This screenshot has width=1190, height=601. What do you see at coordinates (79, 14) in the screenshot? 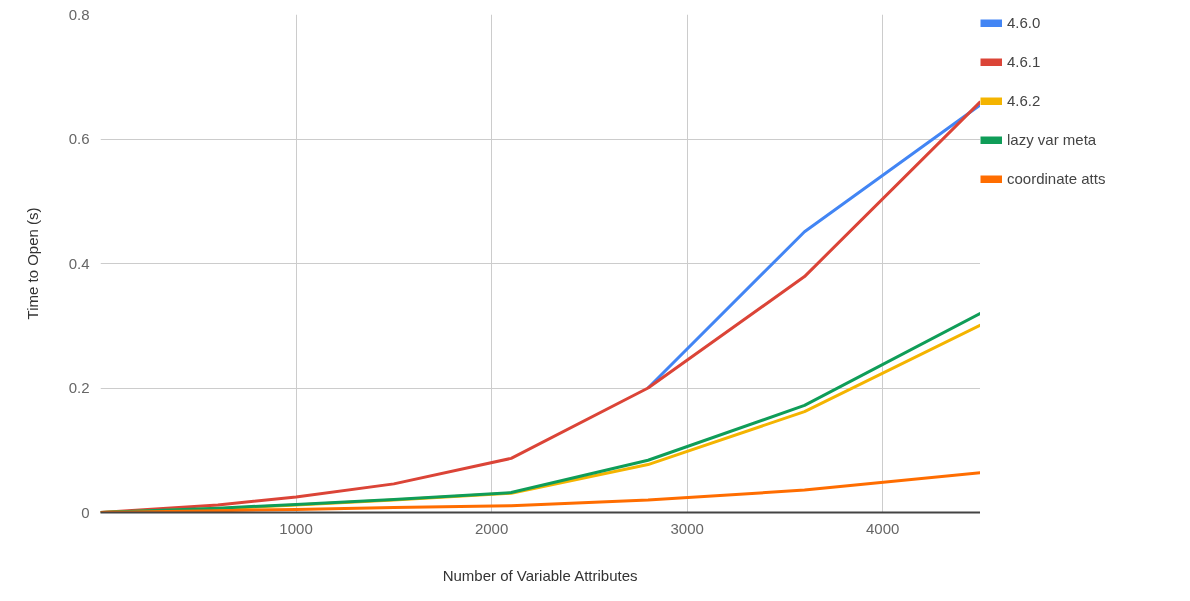
I see `y-tick-label: 0.8` at bounding box center [79, 14].